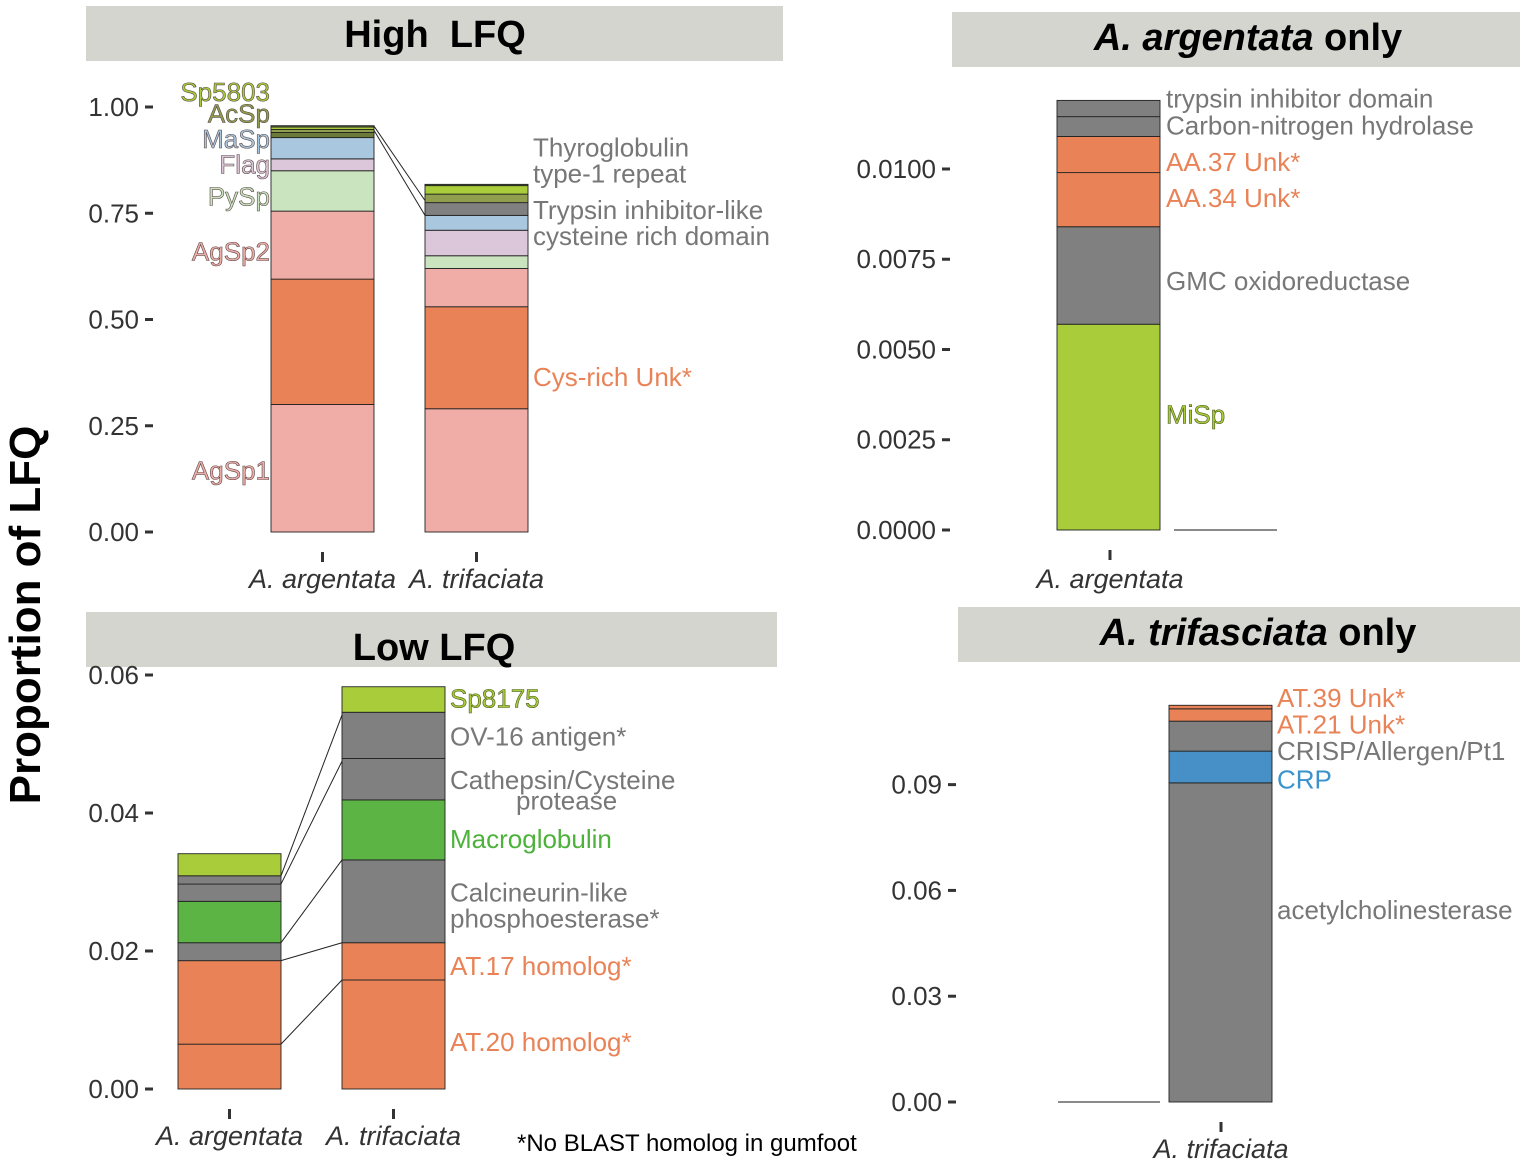 This screenshot has width=1536, height=1166. Describe the element at coordinates (113, 675) in the screenshot. I see `y-tick-label: 0.06` at that location.